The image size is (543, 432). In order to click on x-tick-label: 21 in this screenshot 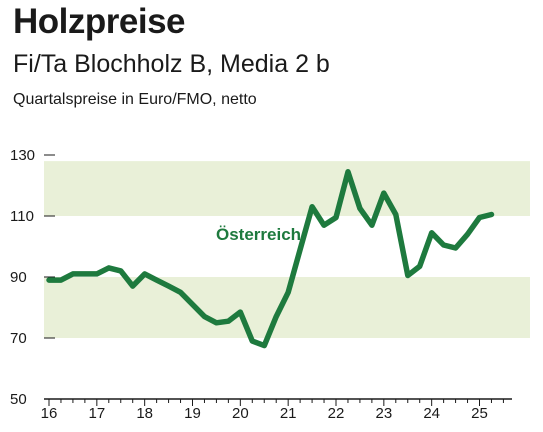, I will do `click(288, 413)`.